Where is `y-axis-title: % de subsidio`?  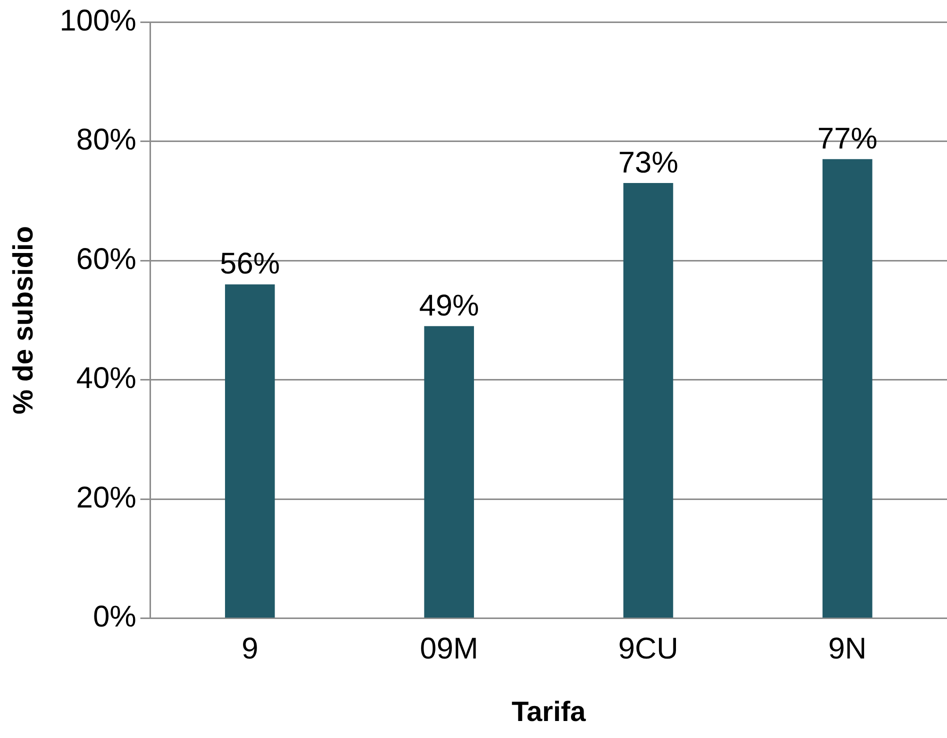
y-axis-title: % de subsidio is located at coordinates (23, 320).